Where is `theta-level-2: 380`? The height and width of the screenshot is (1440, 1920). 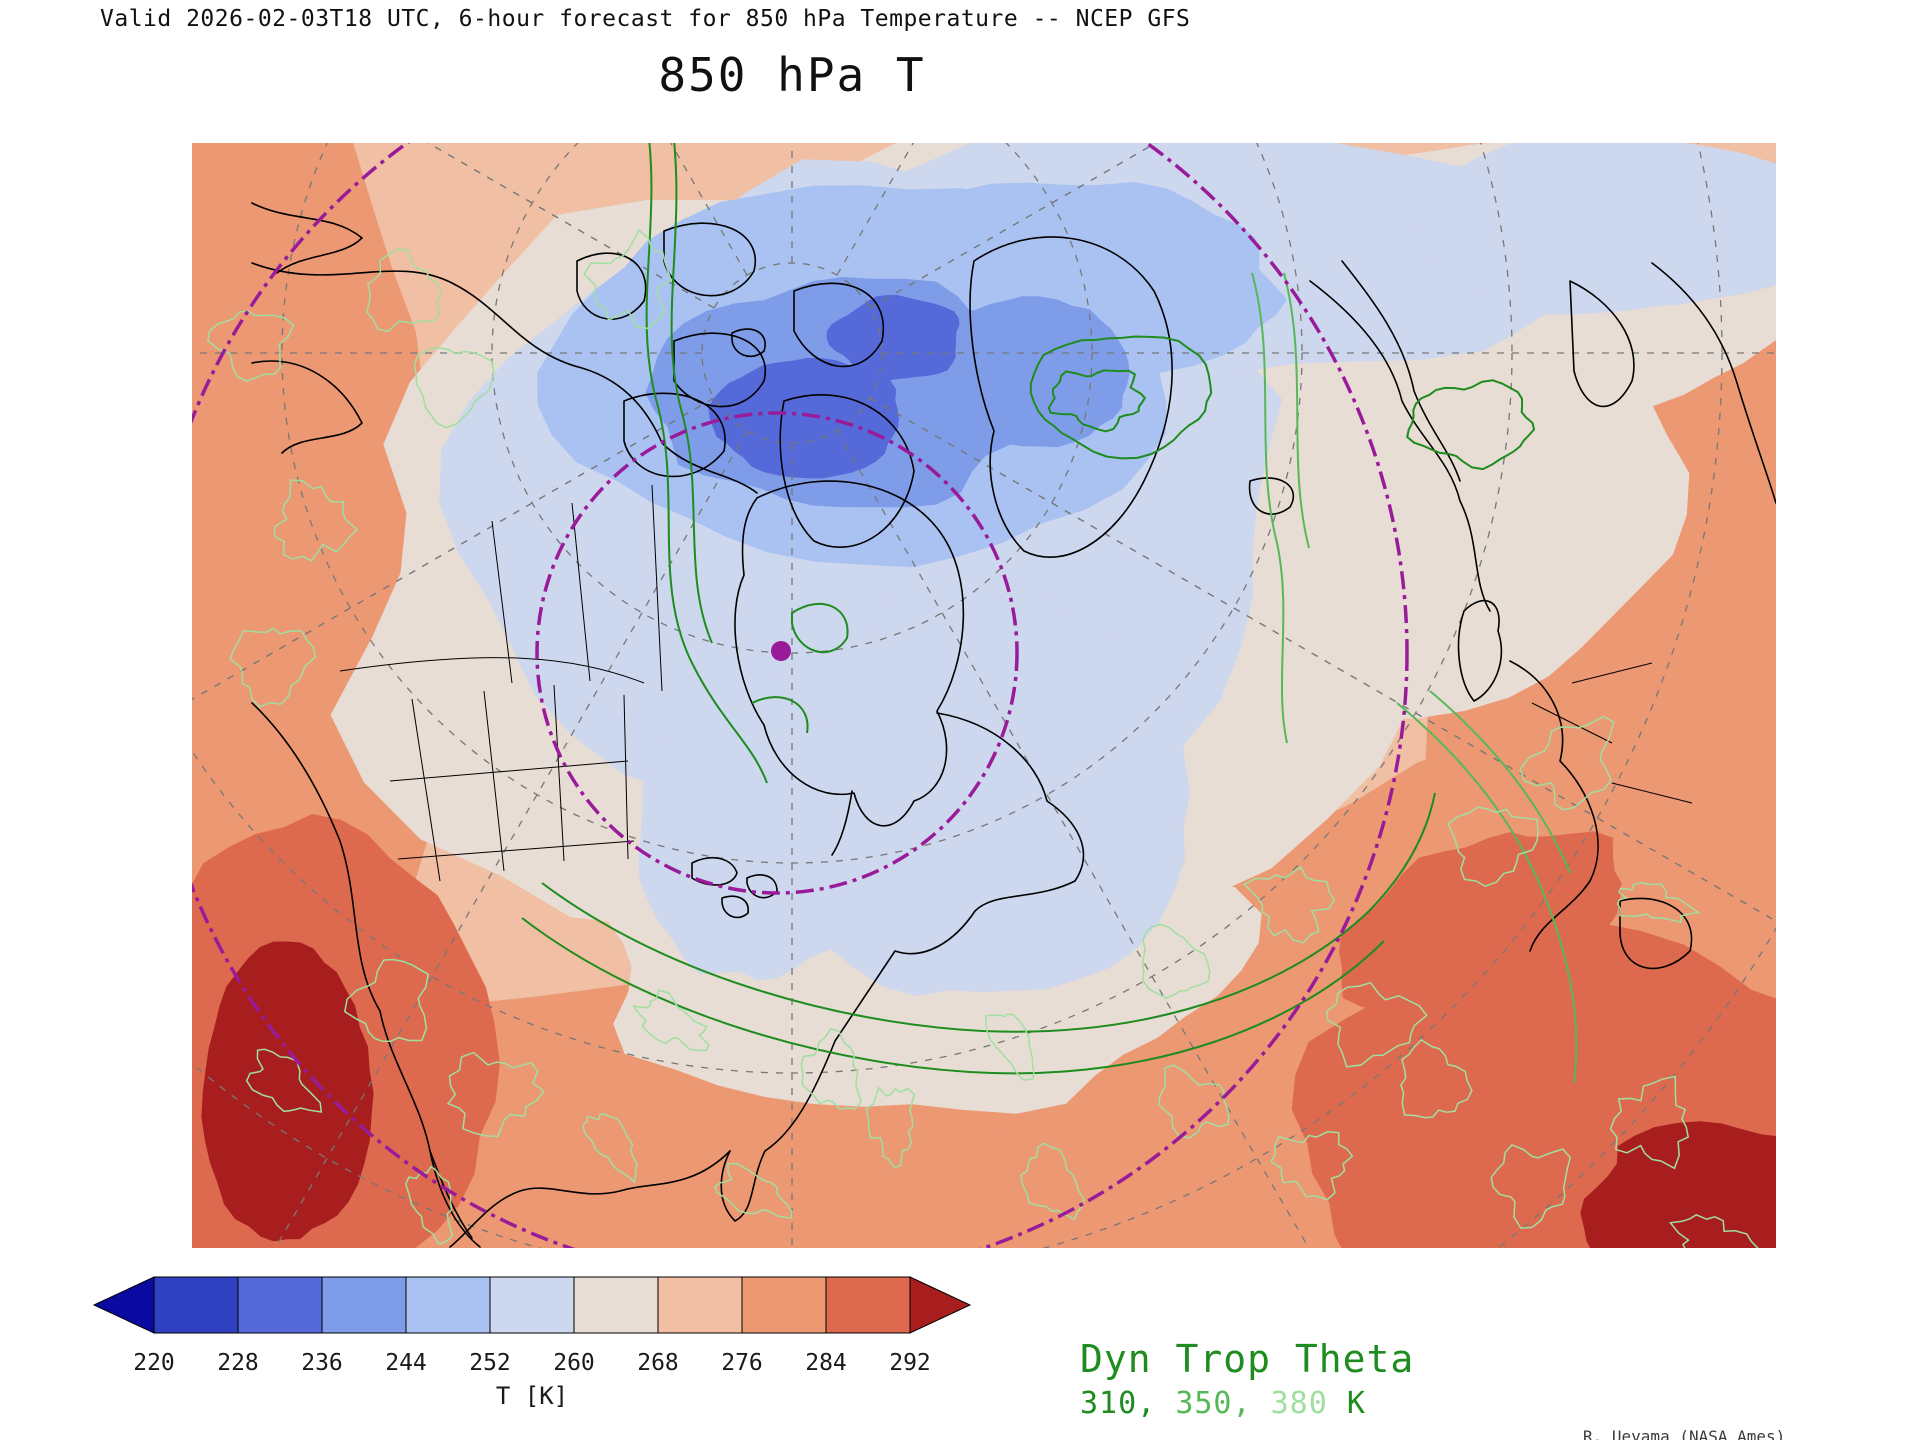 theta-level-2: 380 is located at coordinates (1299, 1403).